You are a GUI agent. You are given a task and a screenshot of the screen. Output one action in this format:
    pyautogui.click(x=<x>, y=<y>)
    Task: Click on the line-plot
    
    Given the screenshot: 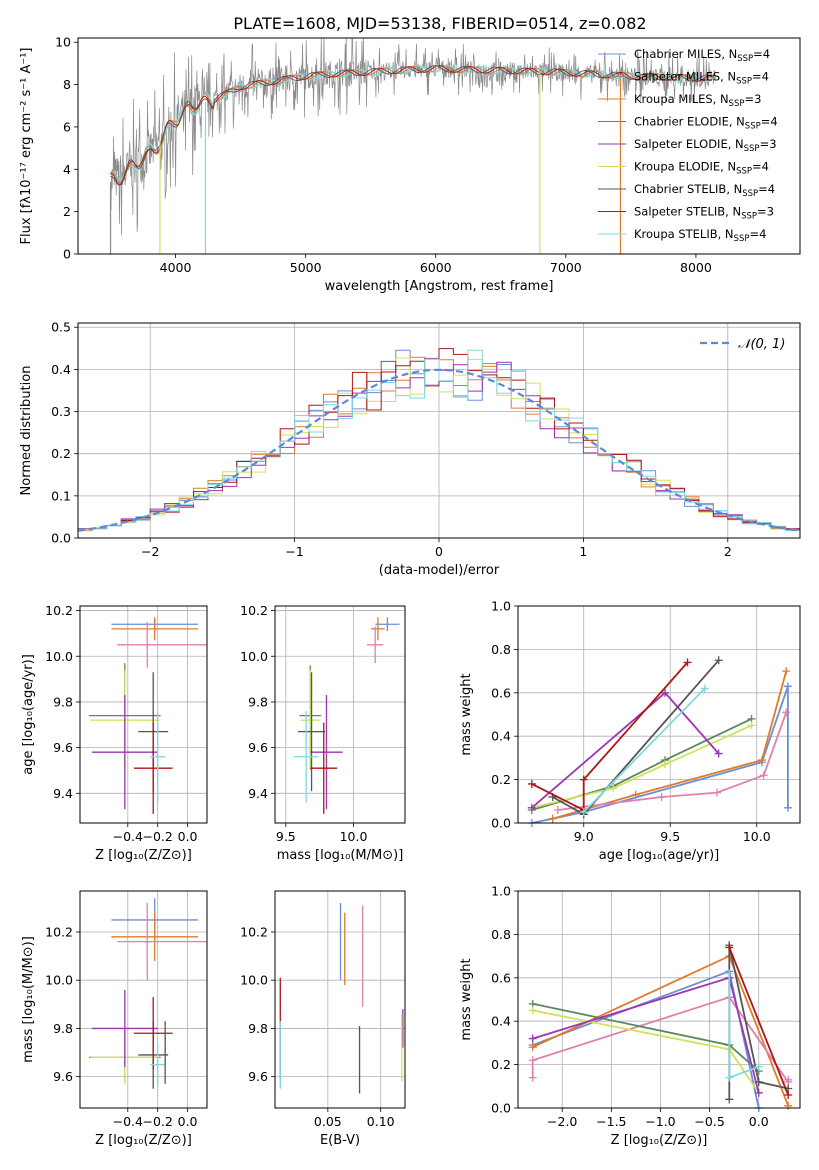 What is the action you would take?
    pyautogui.click(x=660, y=1026)
    